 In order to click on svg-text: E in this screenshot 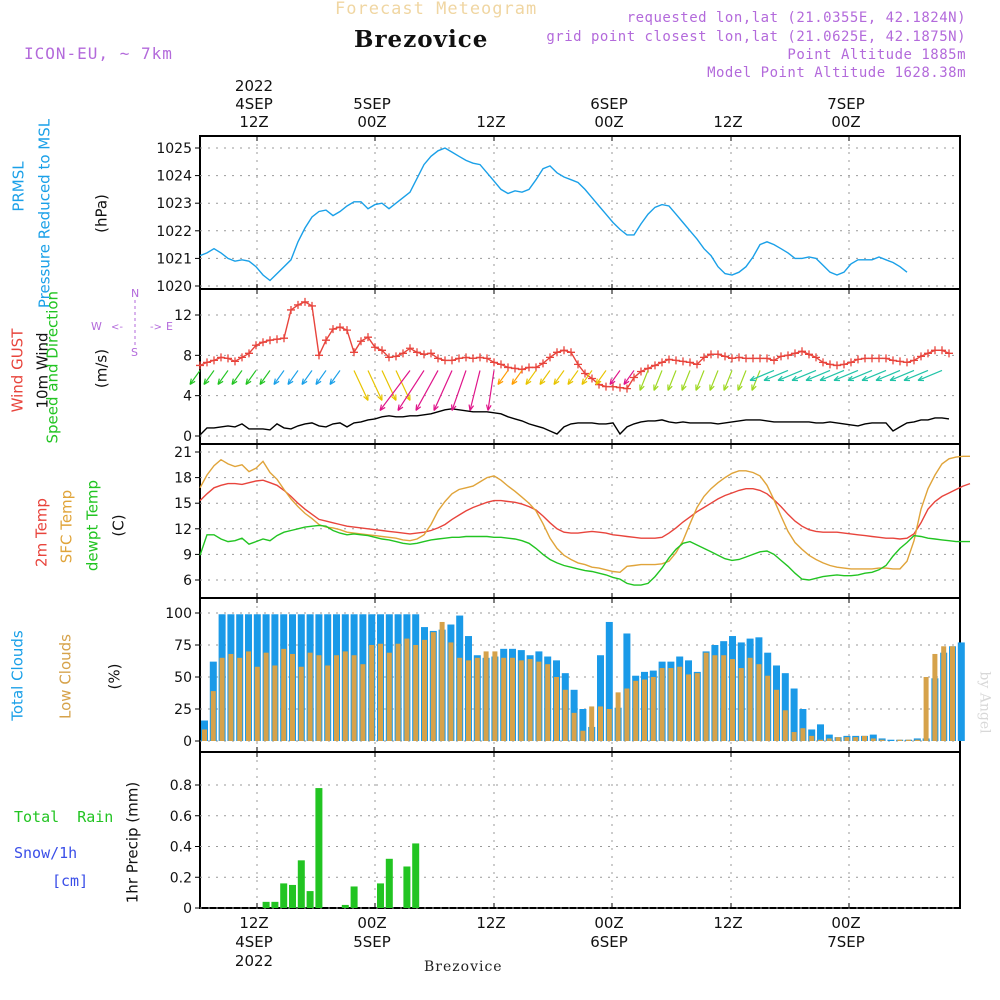, I will do `click(169, 326)`.